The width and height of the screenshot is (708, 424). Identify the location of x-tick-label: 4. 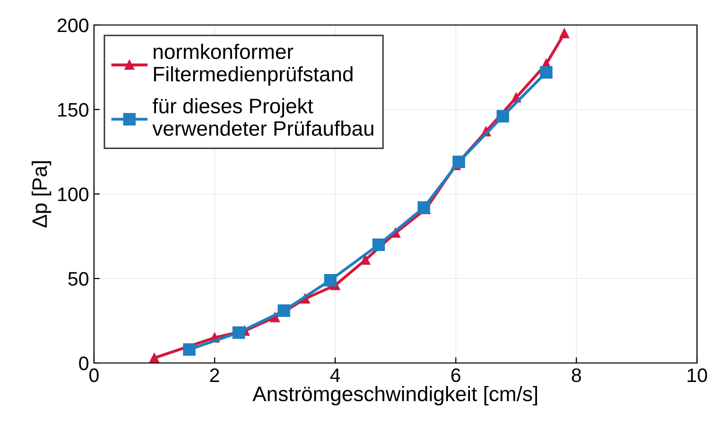
(335, 375).